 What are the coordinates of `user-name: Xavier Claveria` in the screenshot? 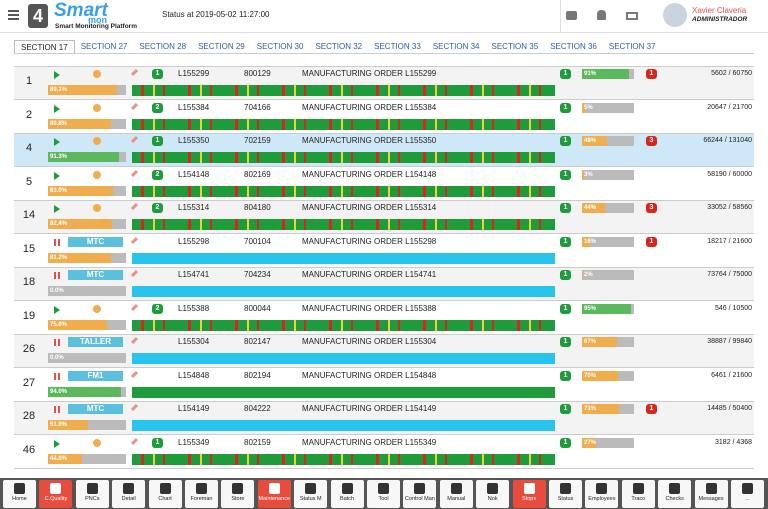 It's located at (719, 10).